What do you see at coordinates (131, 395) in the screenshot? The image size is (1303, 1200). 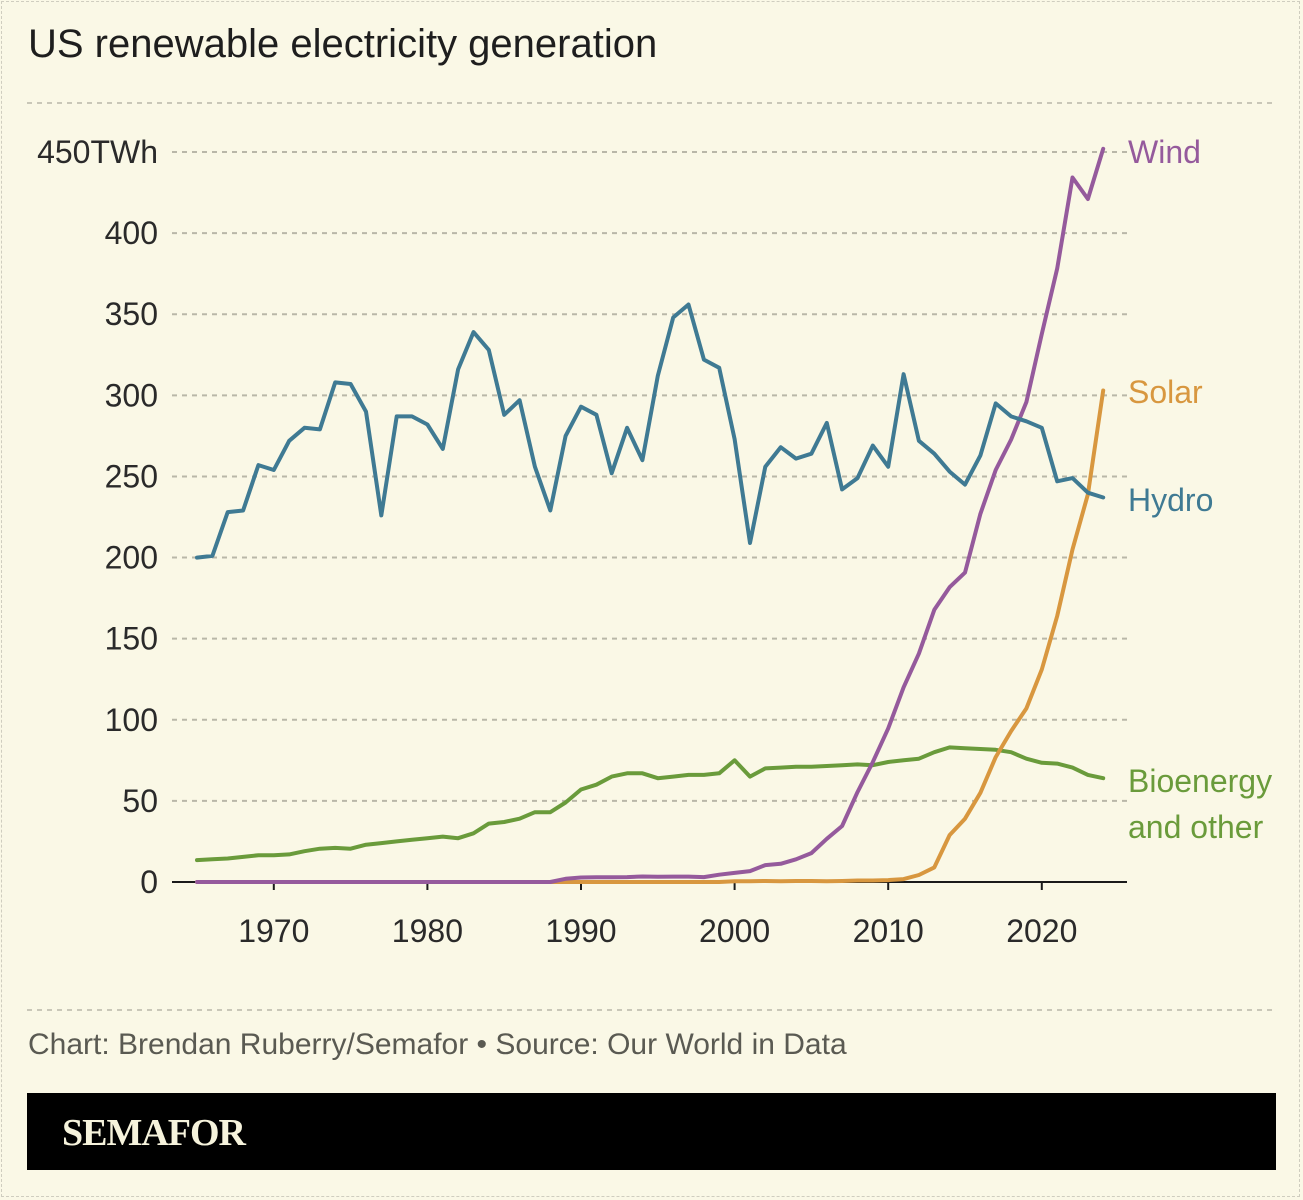 I see `y-tick-label: 300` at bounding box center [131, 395].